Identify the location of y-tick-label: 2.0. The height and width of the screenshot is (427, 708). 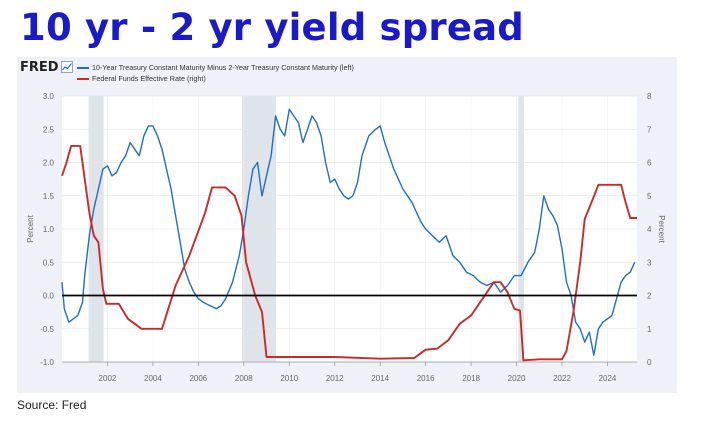
(49, 163).